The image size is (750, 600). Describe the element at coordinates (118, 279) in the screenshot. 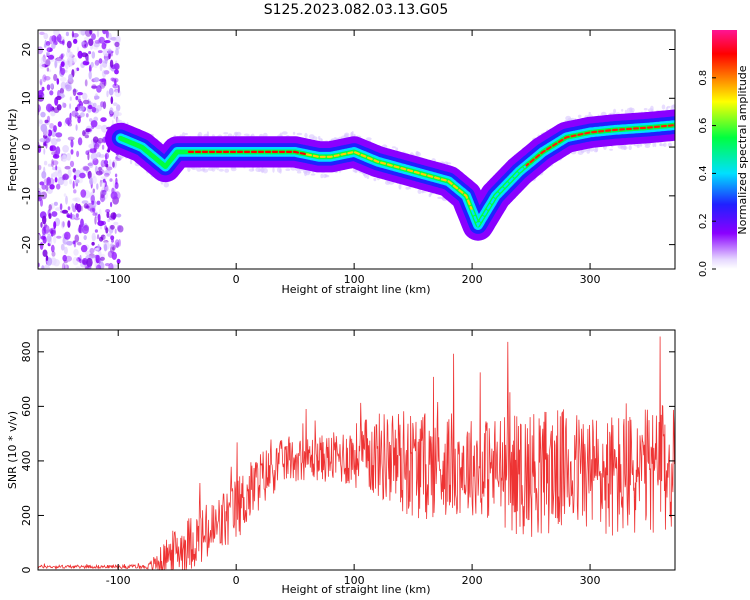

I see `spectrogram-x-tick-label: -100` at that location.